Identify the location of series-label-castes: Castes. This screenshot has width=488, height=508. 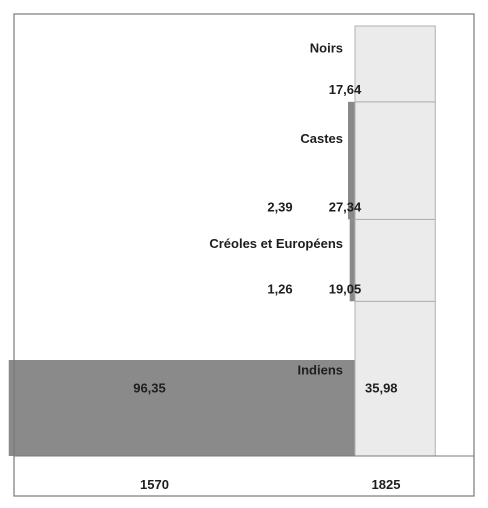
(321, 138).